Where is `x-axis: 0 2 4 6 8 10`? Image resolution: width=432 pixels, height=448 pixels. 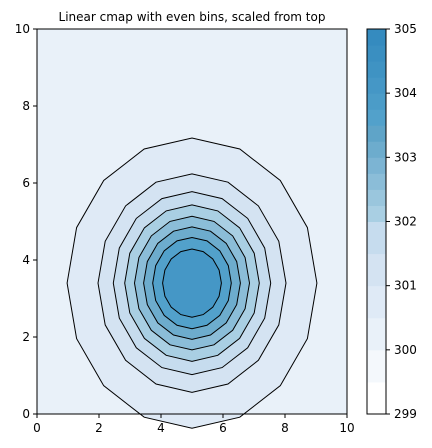 x-axis: 0 2 4 6 8 10 is located at coordinates (194, 424).